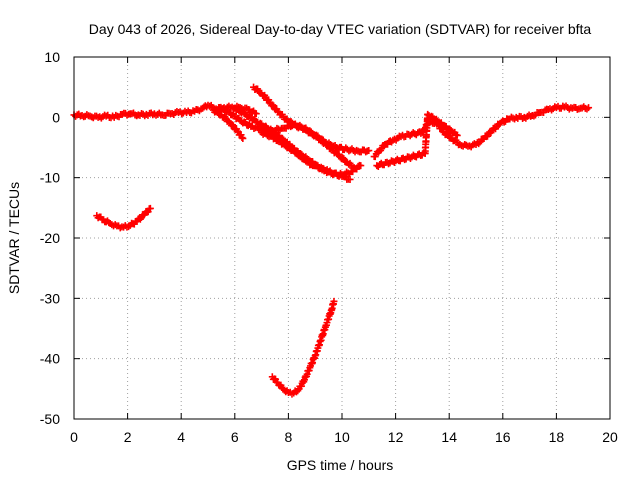 This screenshot has height=480, width=640. What do you see at coordinates (340, 465) in the screenshot?
I see `x-axis-label: GPS time / hours` at bounding box center [340, 465].